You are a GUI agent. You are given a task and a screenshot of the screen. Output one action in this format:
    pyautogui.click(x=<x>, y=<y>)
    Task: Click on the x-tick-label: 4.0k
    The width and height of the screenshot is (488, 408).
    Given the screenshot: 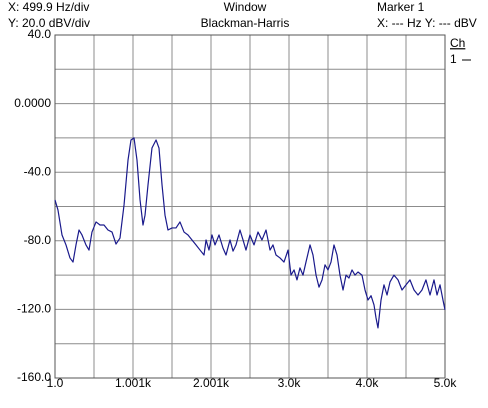 What is the action you would take?
    pyautogui.click(x=368, y=383)
    